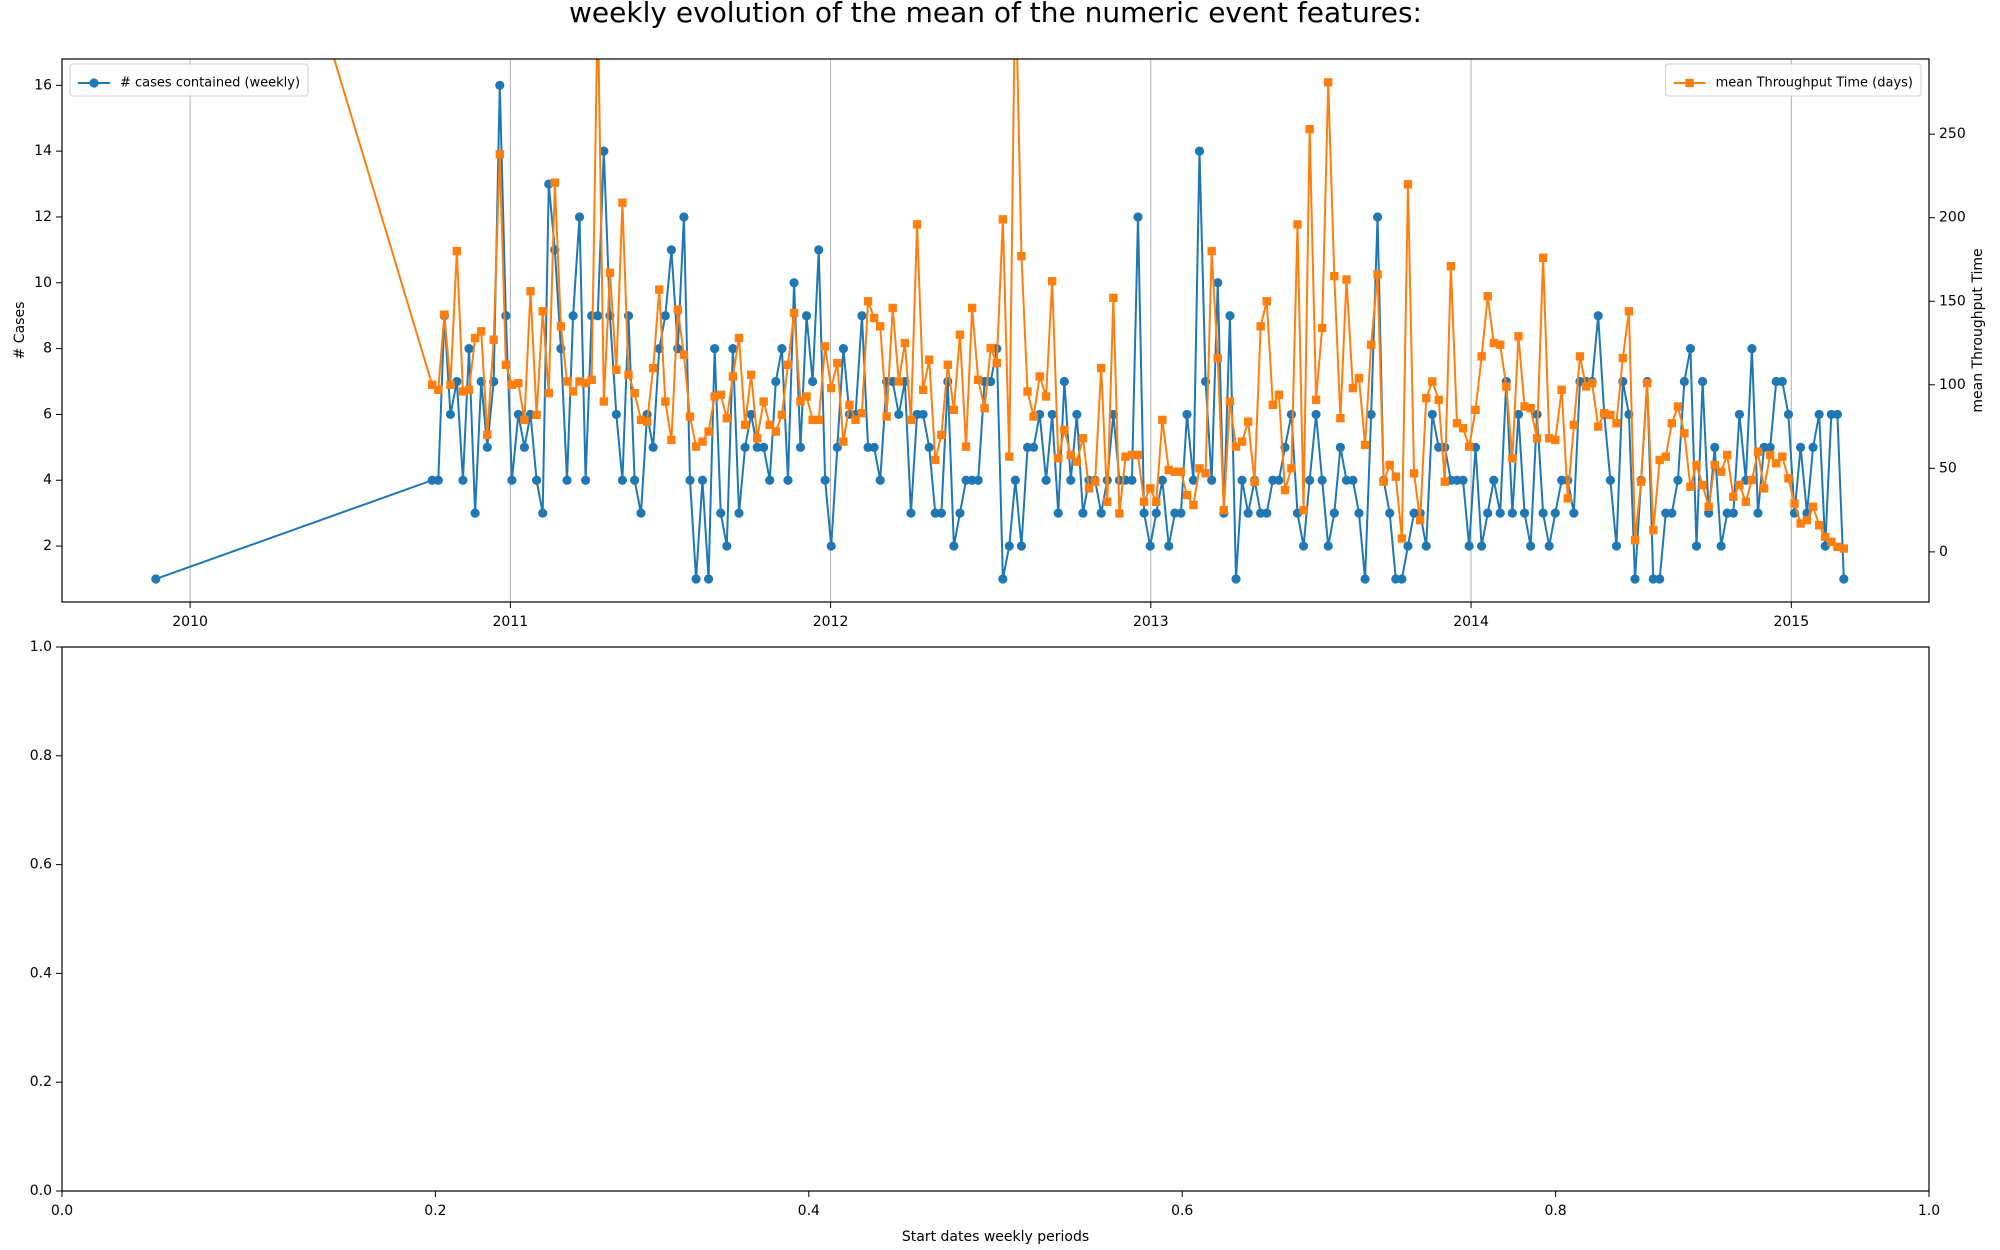 This screenshot has width=2000, height=1250. Describe the element at coordinates (1182, 1211) in the screenshot. I see `x-tick-label: 0.6` at that location.